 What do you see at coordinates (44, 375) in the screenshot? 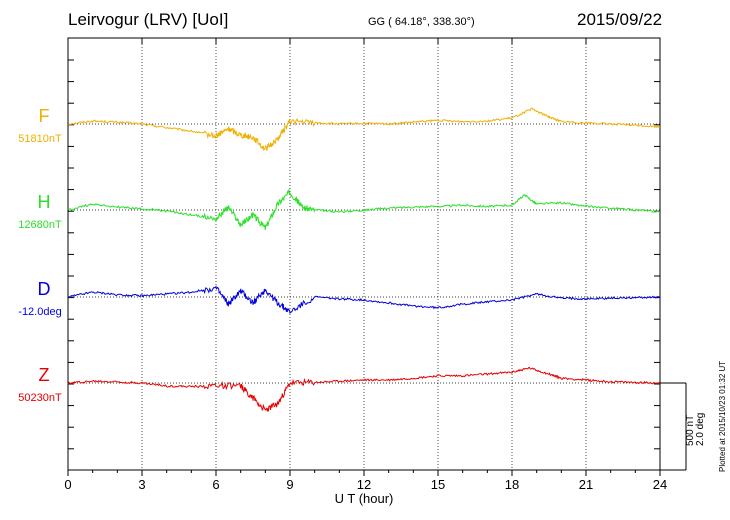
I see `series-letter-z: Z` at bounding box center [44, 375].